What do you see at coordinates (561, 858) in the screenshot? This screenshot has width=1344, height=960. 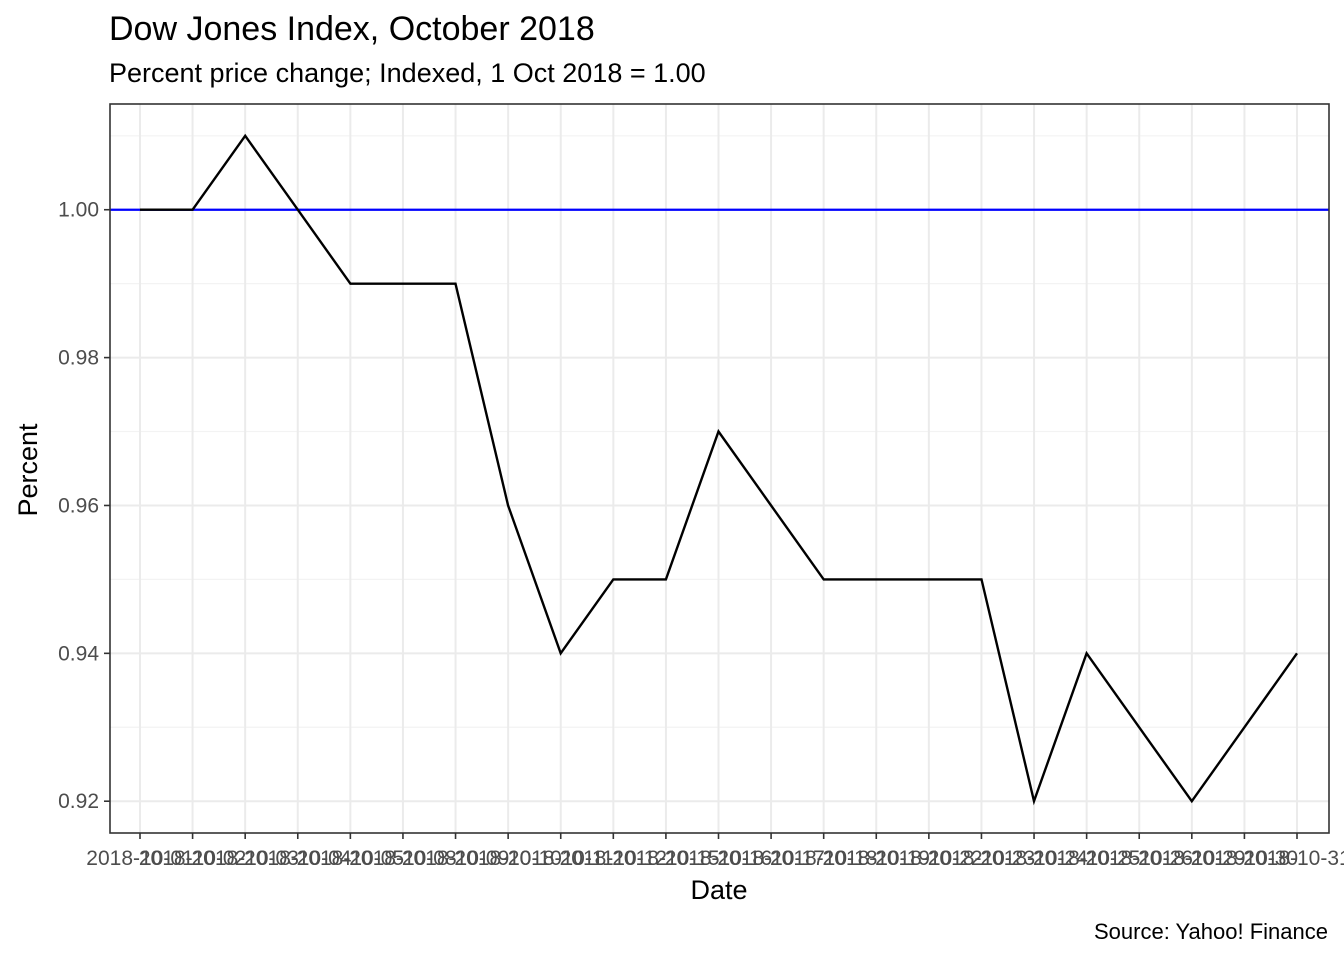 I see `x-tick-label: 2018-10-11` at bounding box center [561, 858].